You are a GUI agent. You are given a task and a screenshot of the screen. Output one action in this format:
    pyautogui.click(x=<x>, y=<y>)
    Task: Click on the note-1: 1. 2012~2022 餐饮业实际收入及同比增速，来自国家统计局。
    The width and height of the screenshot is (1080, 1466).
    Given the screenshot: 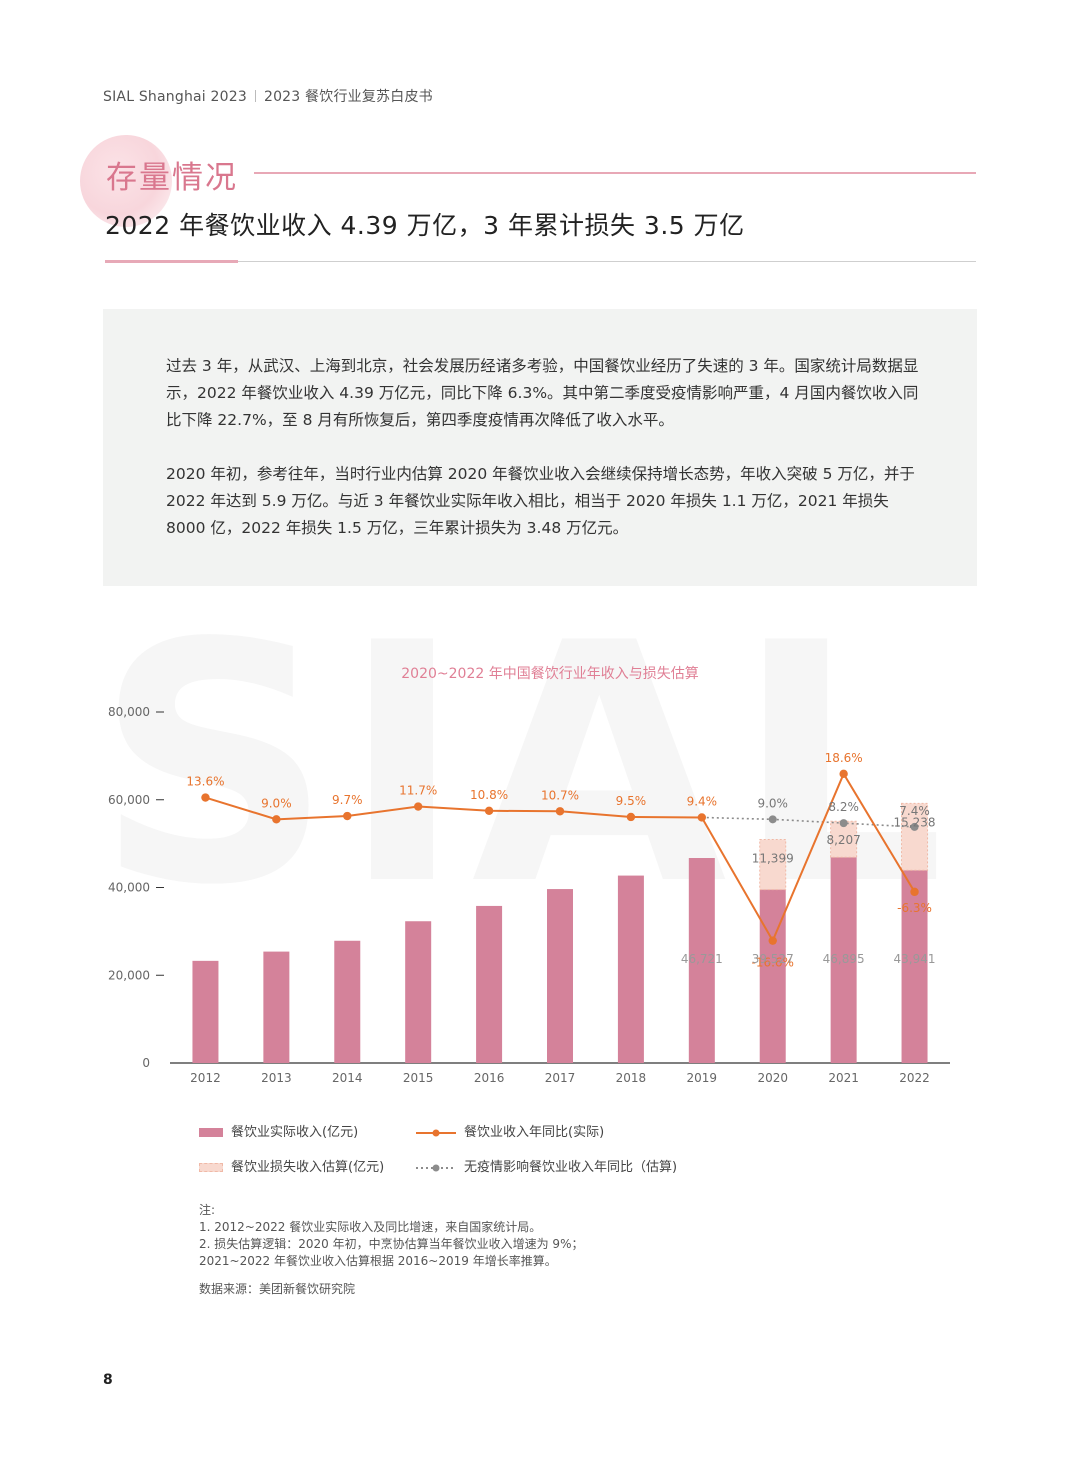 What is the action you would take?
    pyautogui.click(x=370, y=1227)
    